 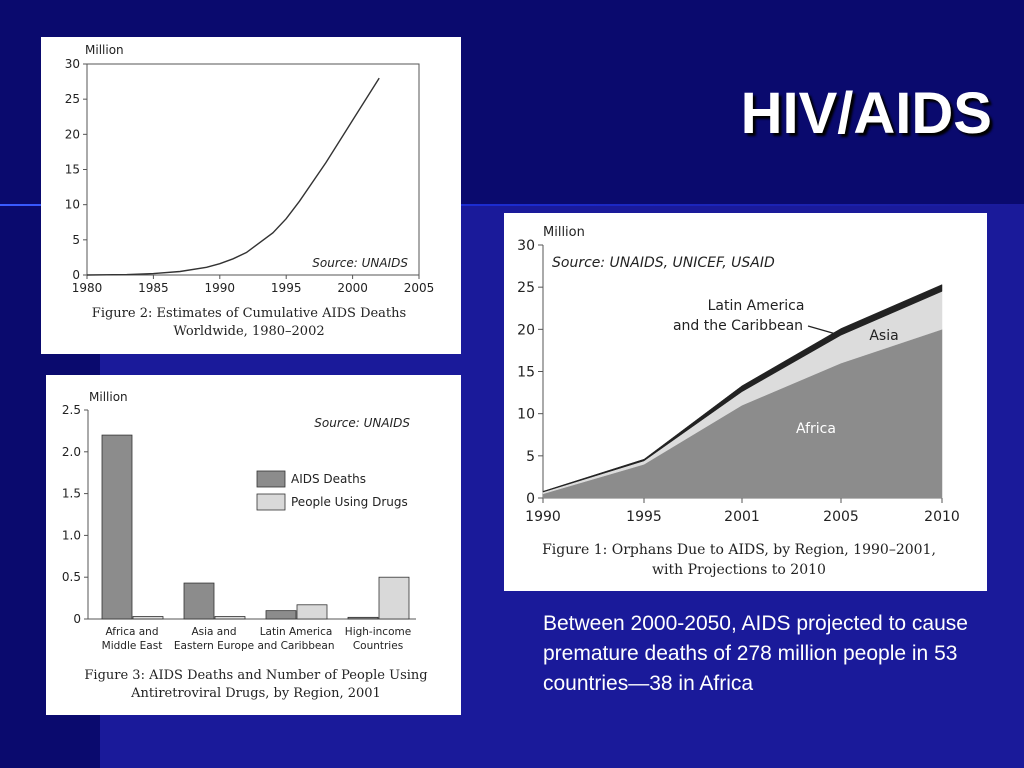 I want to click on figure-caption-line-2: with Projections to 2010, so click(x=739, y=570).